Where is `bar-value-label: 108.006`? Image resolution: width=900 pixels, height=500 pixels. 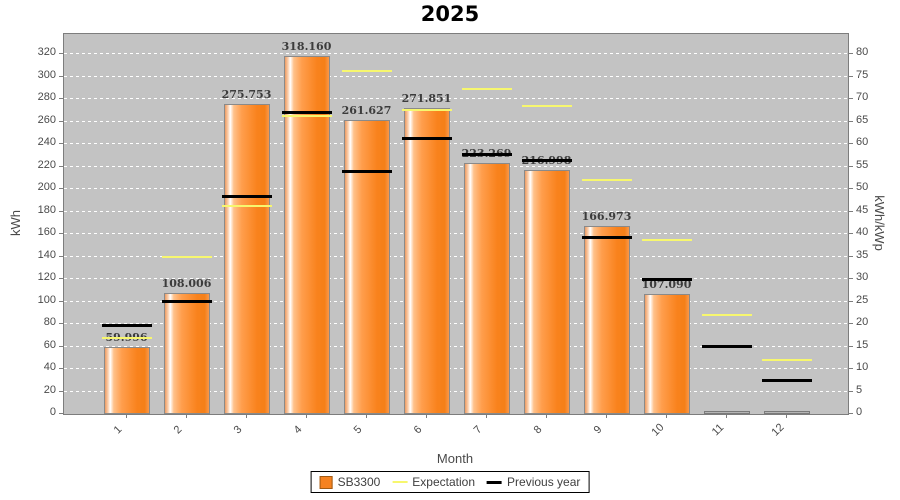
bar-value-label: 108.006 is located at coordinates (186, 283).